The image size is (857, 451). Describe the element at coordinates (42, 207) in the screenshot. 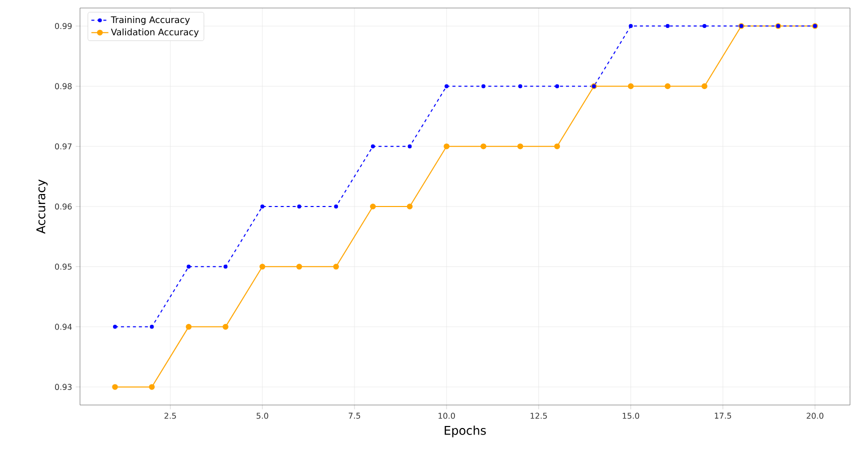

I see `y-axis-title: Accuracy` at that location.